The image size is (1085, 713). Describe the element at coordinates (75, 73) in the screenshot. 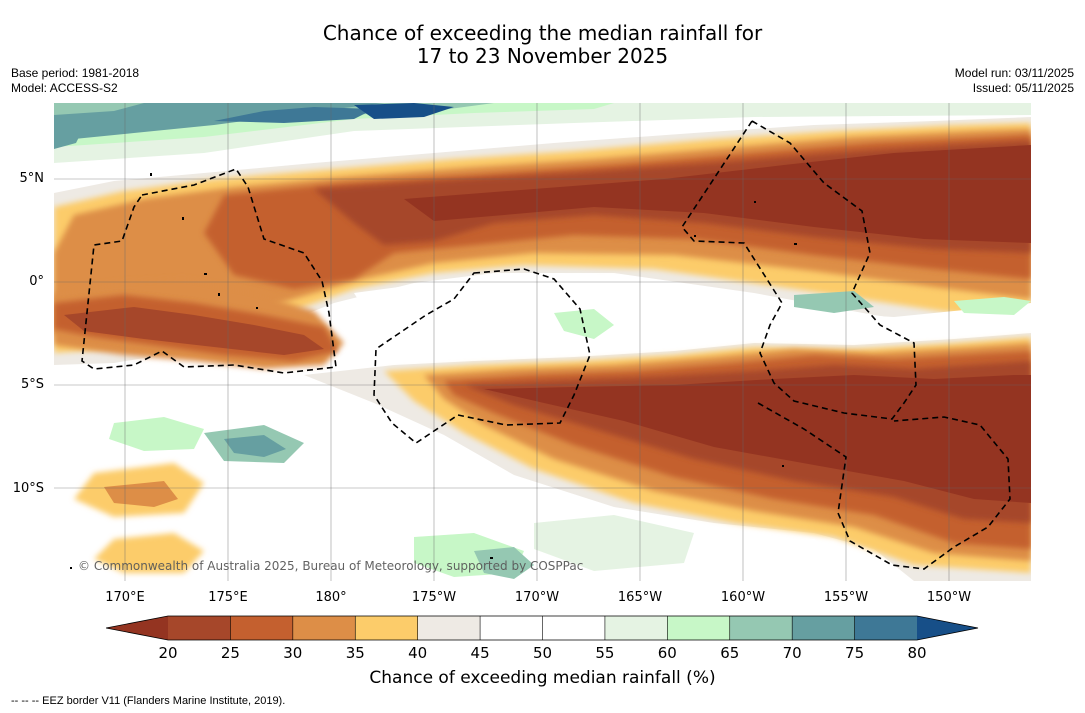

I see `base-period: Base period: 1981-2018` at that location.